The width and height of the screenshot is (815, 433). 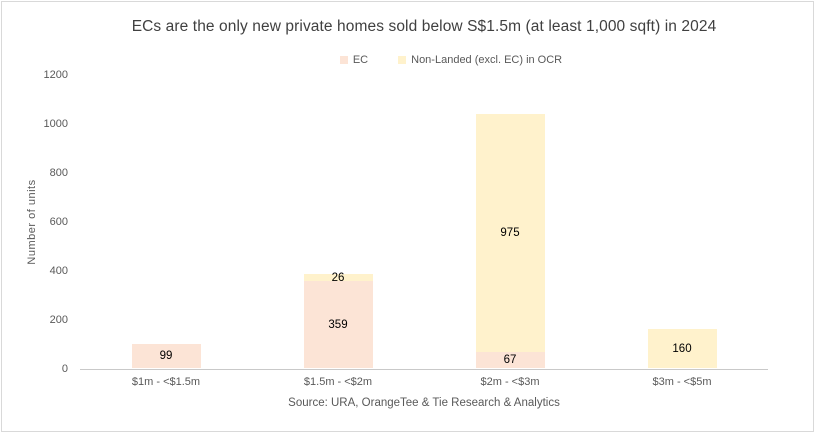 I want to click on x-axis-line, so click(x=424, y=369).